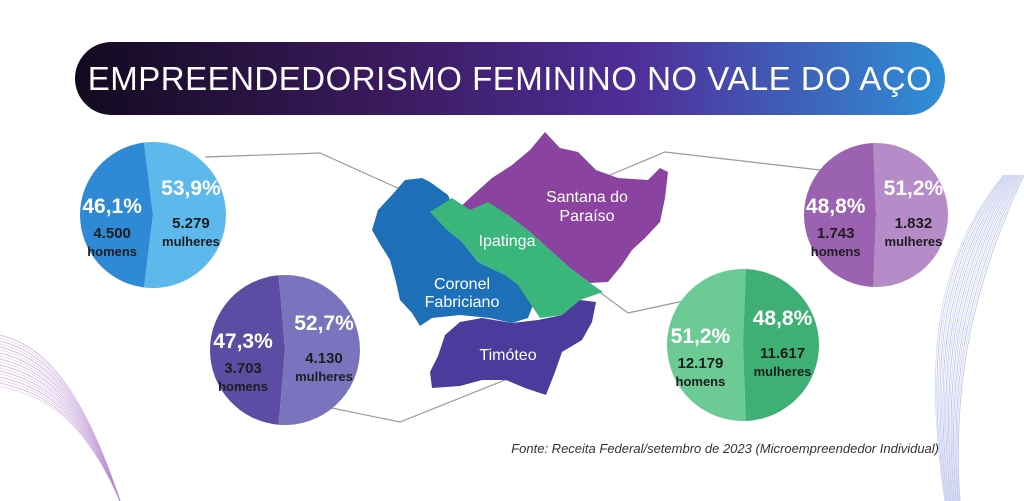 This screenshot has height=501, width=1024. I want to click on title-banner: EMPREENDEDORISMO FEMININO NO VALE DO AÇO, so click(510, 78).